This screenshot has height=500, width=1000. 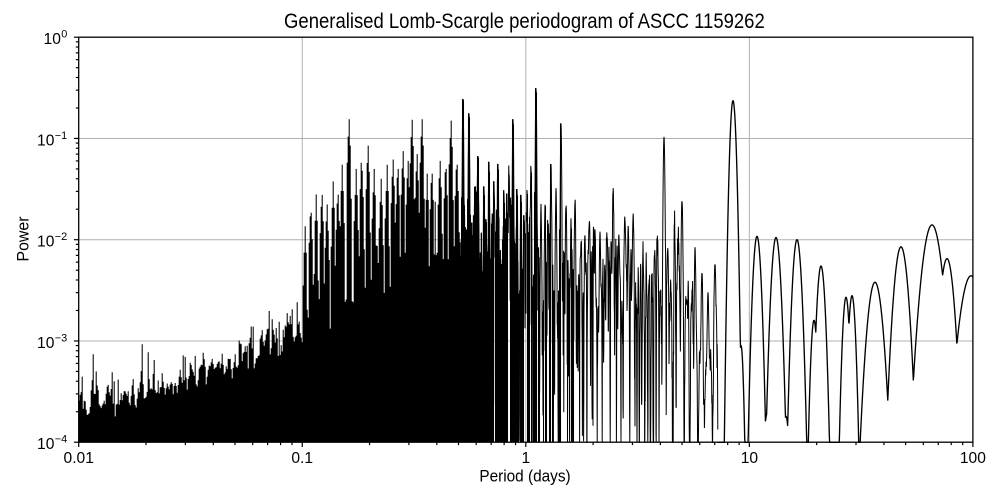 What do you see at coordinates (79, 458) in the screenshot?
I see `svg-text: 0.01` at bounding box center [79, 458].